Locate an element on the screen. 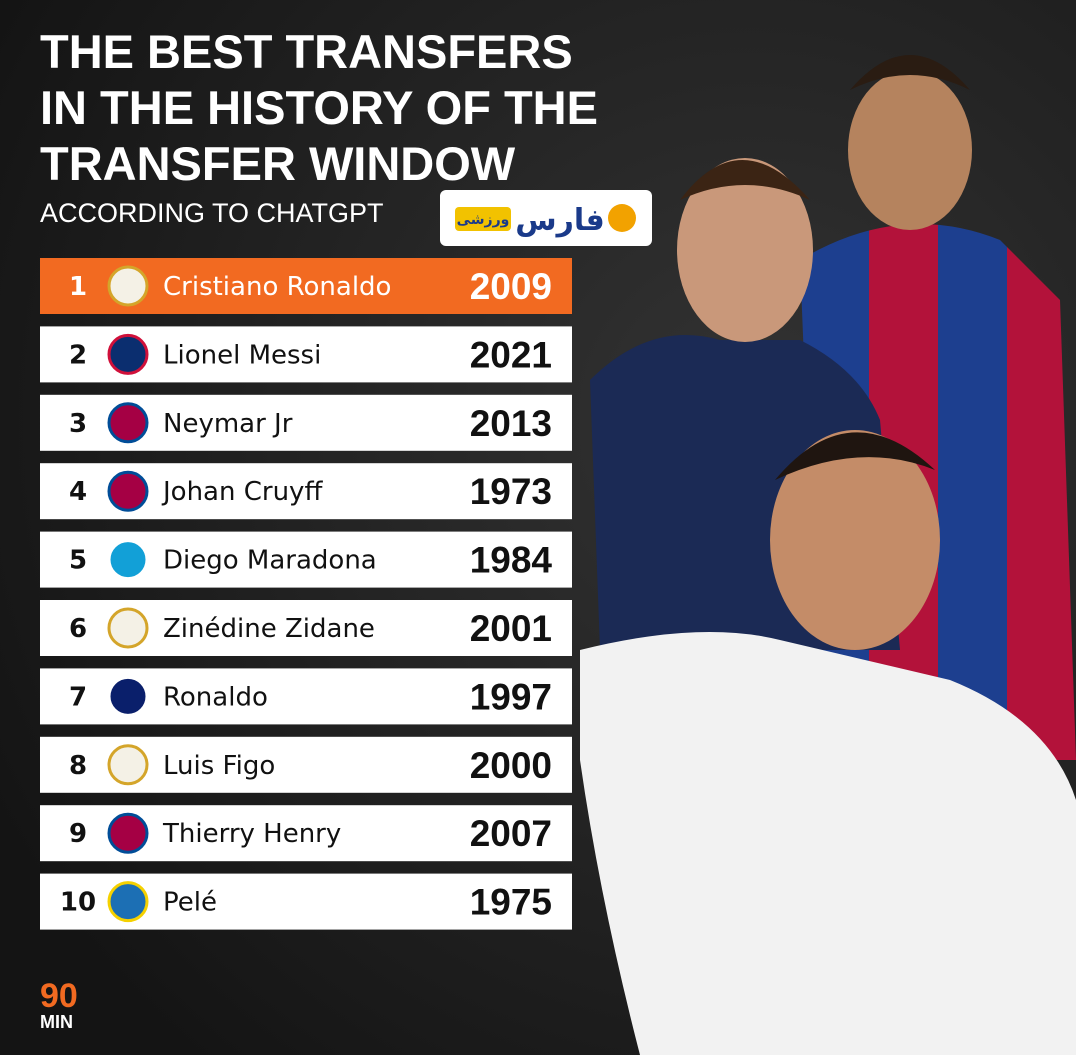 The image size is (1076, 1055). transfer-year: 2000 is located at coordinates (511, 765).